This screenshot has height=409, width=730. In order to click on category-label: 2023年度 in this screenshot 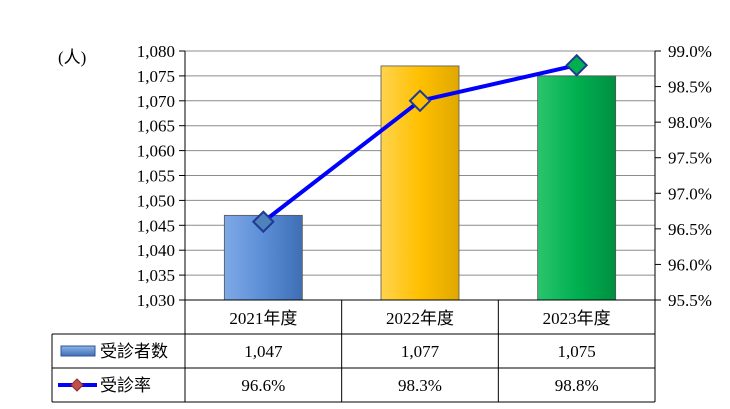, I will do `click(577, 318)`.